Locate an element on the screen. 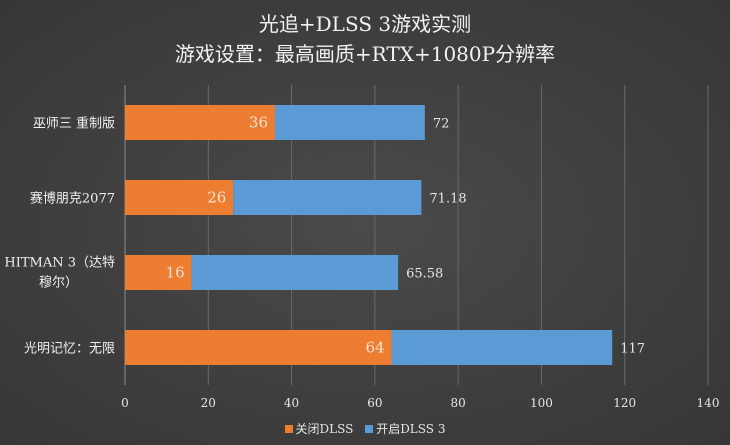 The height and width of the screenshot is (445, 730). x-tick-label: 40 is located at coordinates (291, 403).